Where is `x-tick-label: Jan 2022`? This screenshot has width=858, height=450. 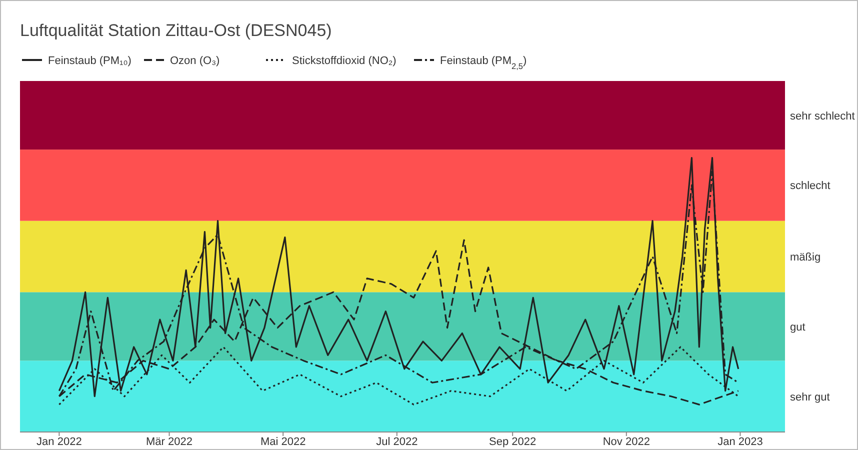 x-tick-label: Jan 2022 is located at coordinates (59, 442).